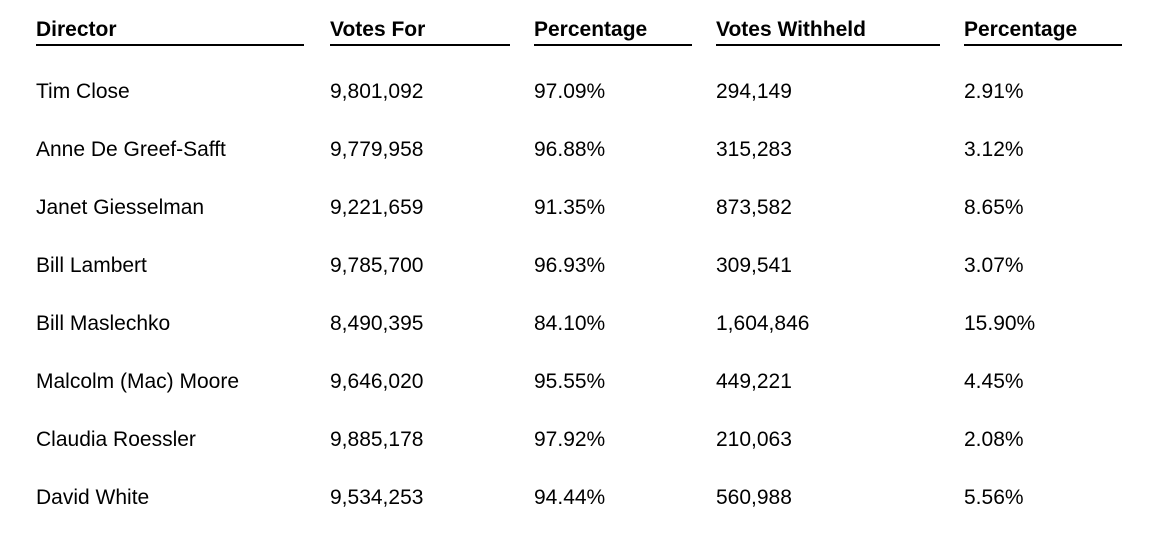  Describe the element at coordinates (1000, 323) in the screenshot. I see `percentage-withheld-cell: 15.90%` at that location.